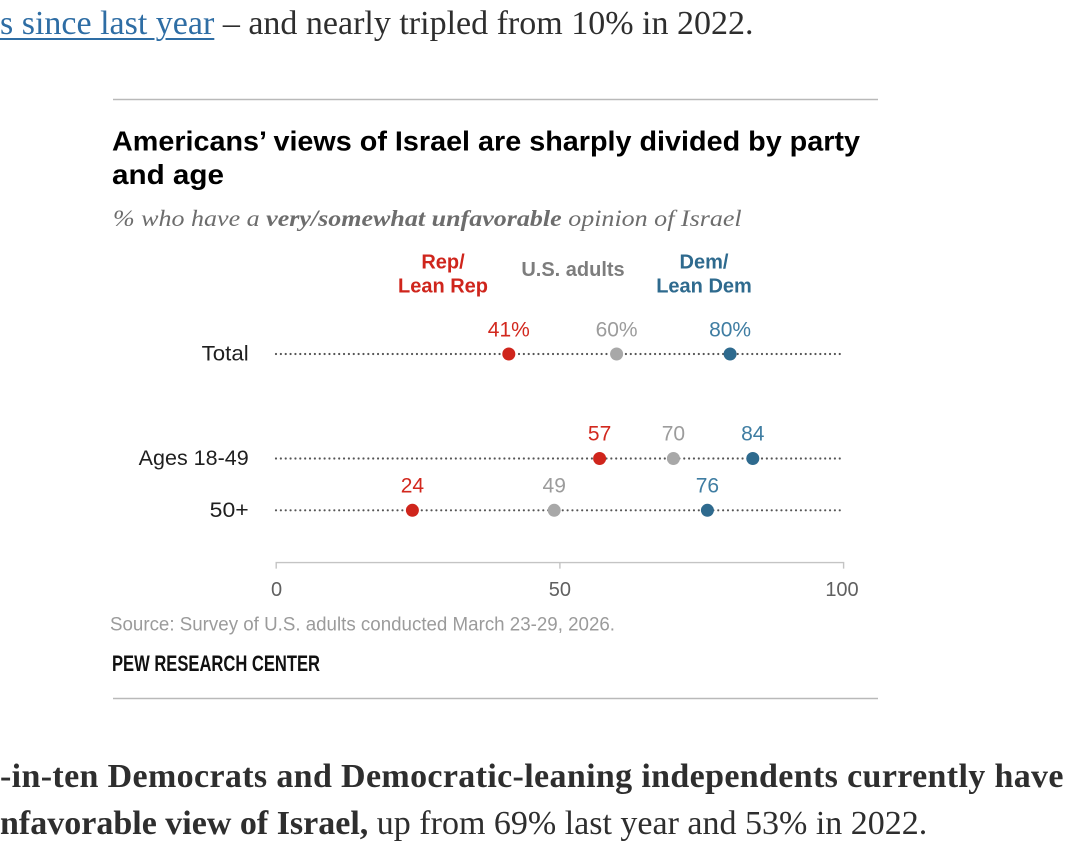 Image resolution: width=1080 pixels, height=844 pixels. Describe the element at coordinates (229, 510) in the screenshot. I see `svg-text: 50+` at that location.